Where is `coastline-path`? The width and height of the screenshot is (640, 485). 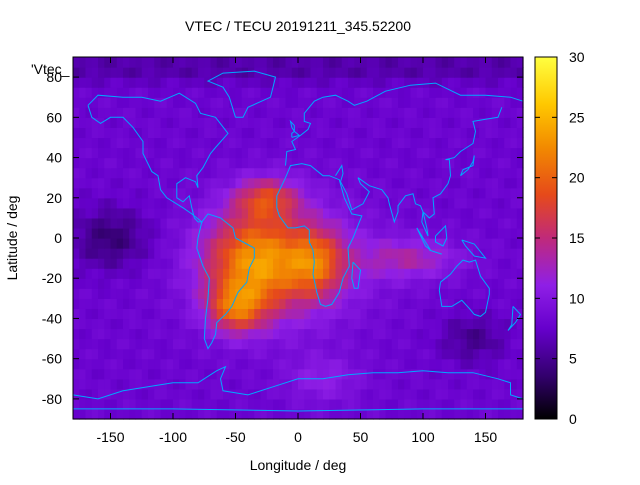
coastline-path is located at coordinates (430, 172).